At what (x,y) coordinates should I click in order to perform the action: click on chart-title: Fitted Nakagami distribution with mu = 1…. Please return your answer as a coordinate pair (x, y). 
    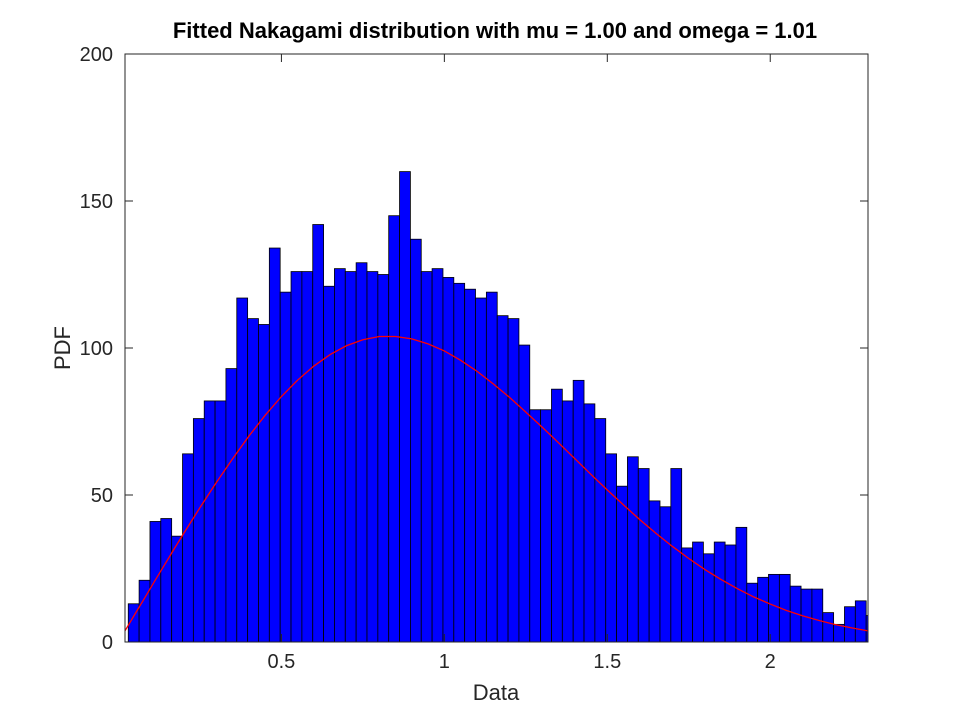
    Looking at the image, I should click on (495, 30).